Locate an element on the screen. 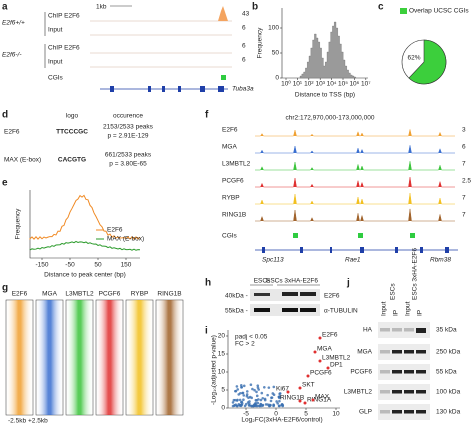 The height and width of the screenshot is (425, 474). lane-label: IP is located at coordinates (396, 313).